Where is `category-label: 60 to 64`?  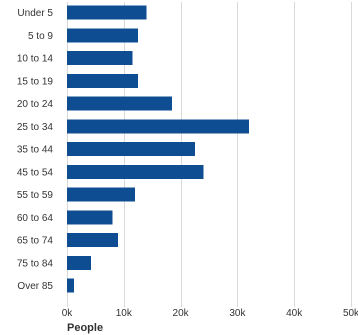
category-label: 60 to 64 is located at coordinates (35, 218).